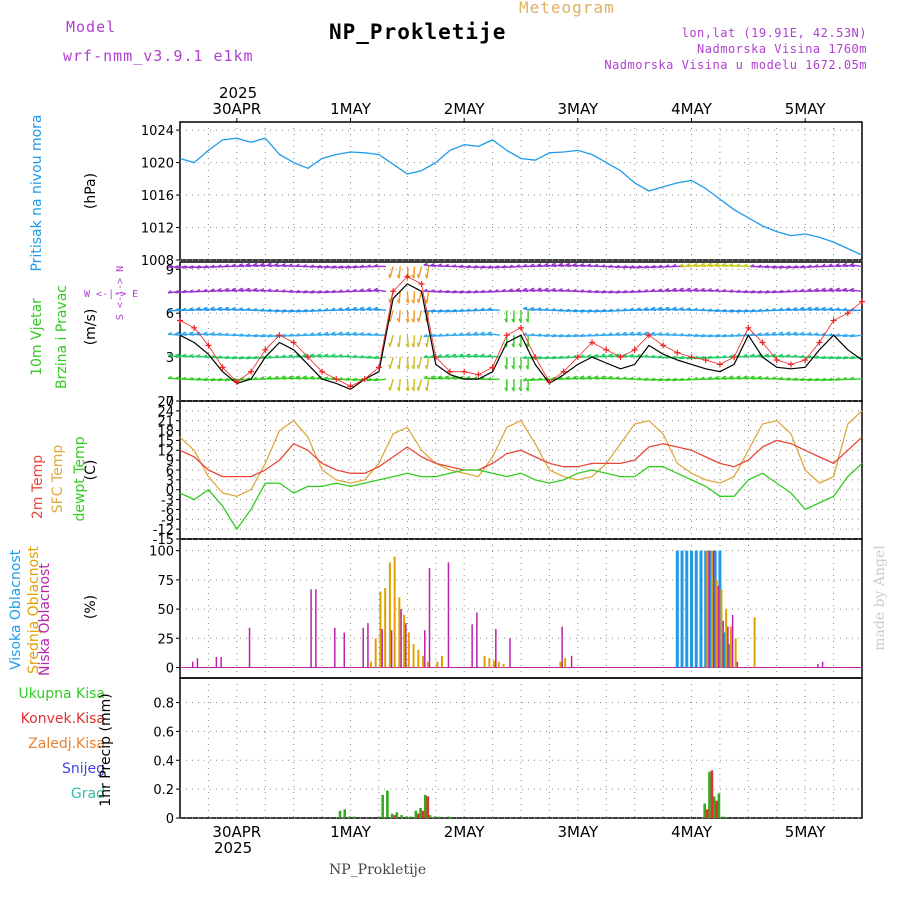  Describe the element at coordinates (377, 870) in the screenshot. I see `footer-station: NP_Prokletije` at that location.